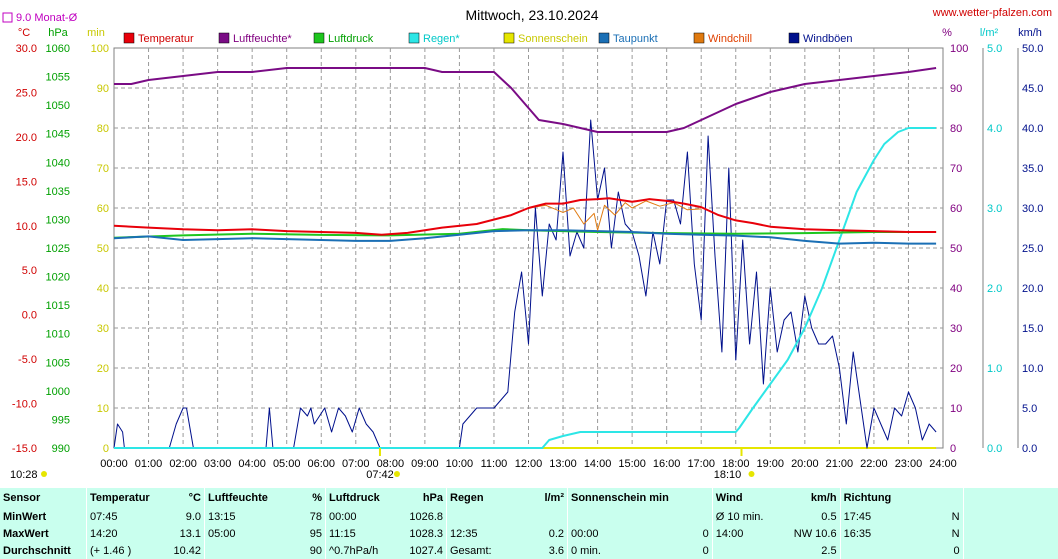 The width and height of the screenshot is (1058, 559). I want to click on update-time-label: 10:28, so click(24, 475).